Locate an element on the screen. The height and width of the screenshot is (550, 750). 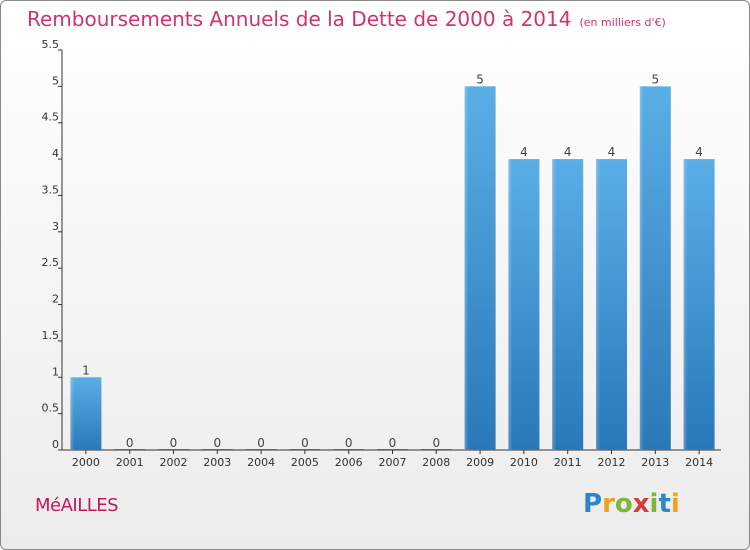
x-tick-label: 2014 is located at coordinates (699, 462).